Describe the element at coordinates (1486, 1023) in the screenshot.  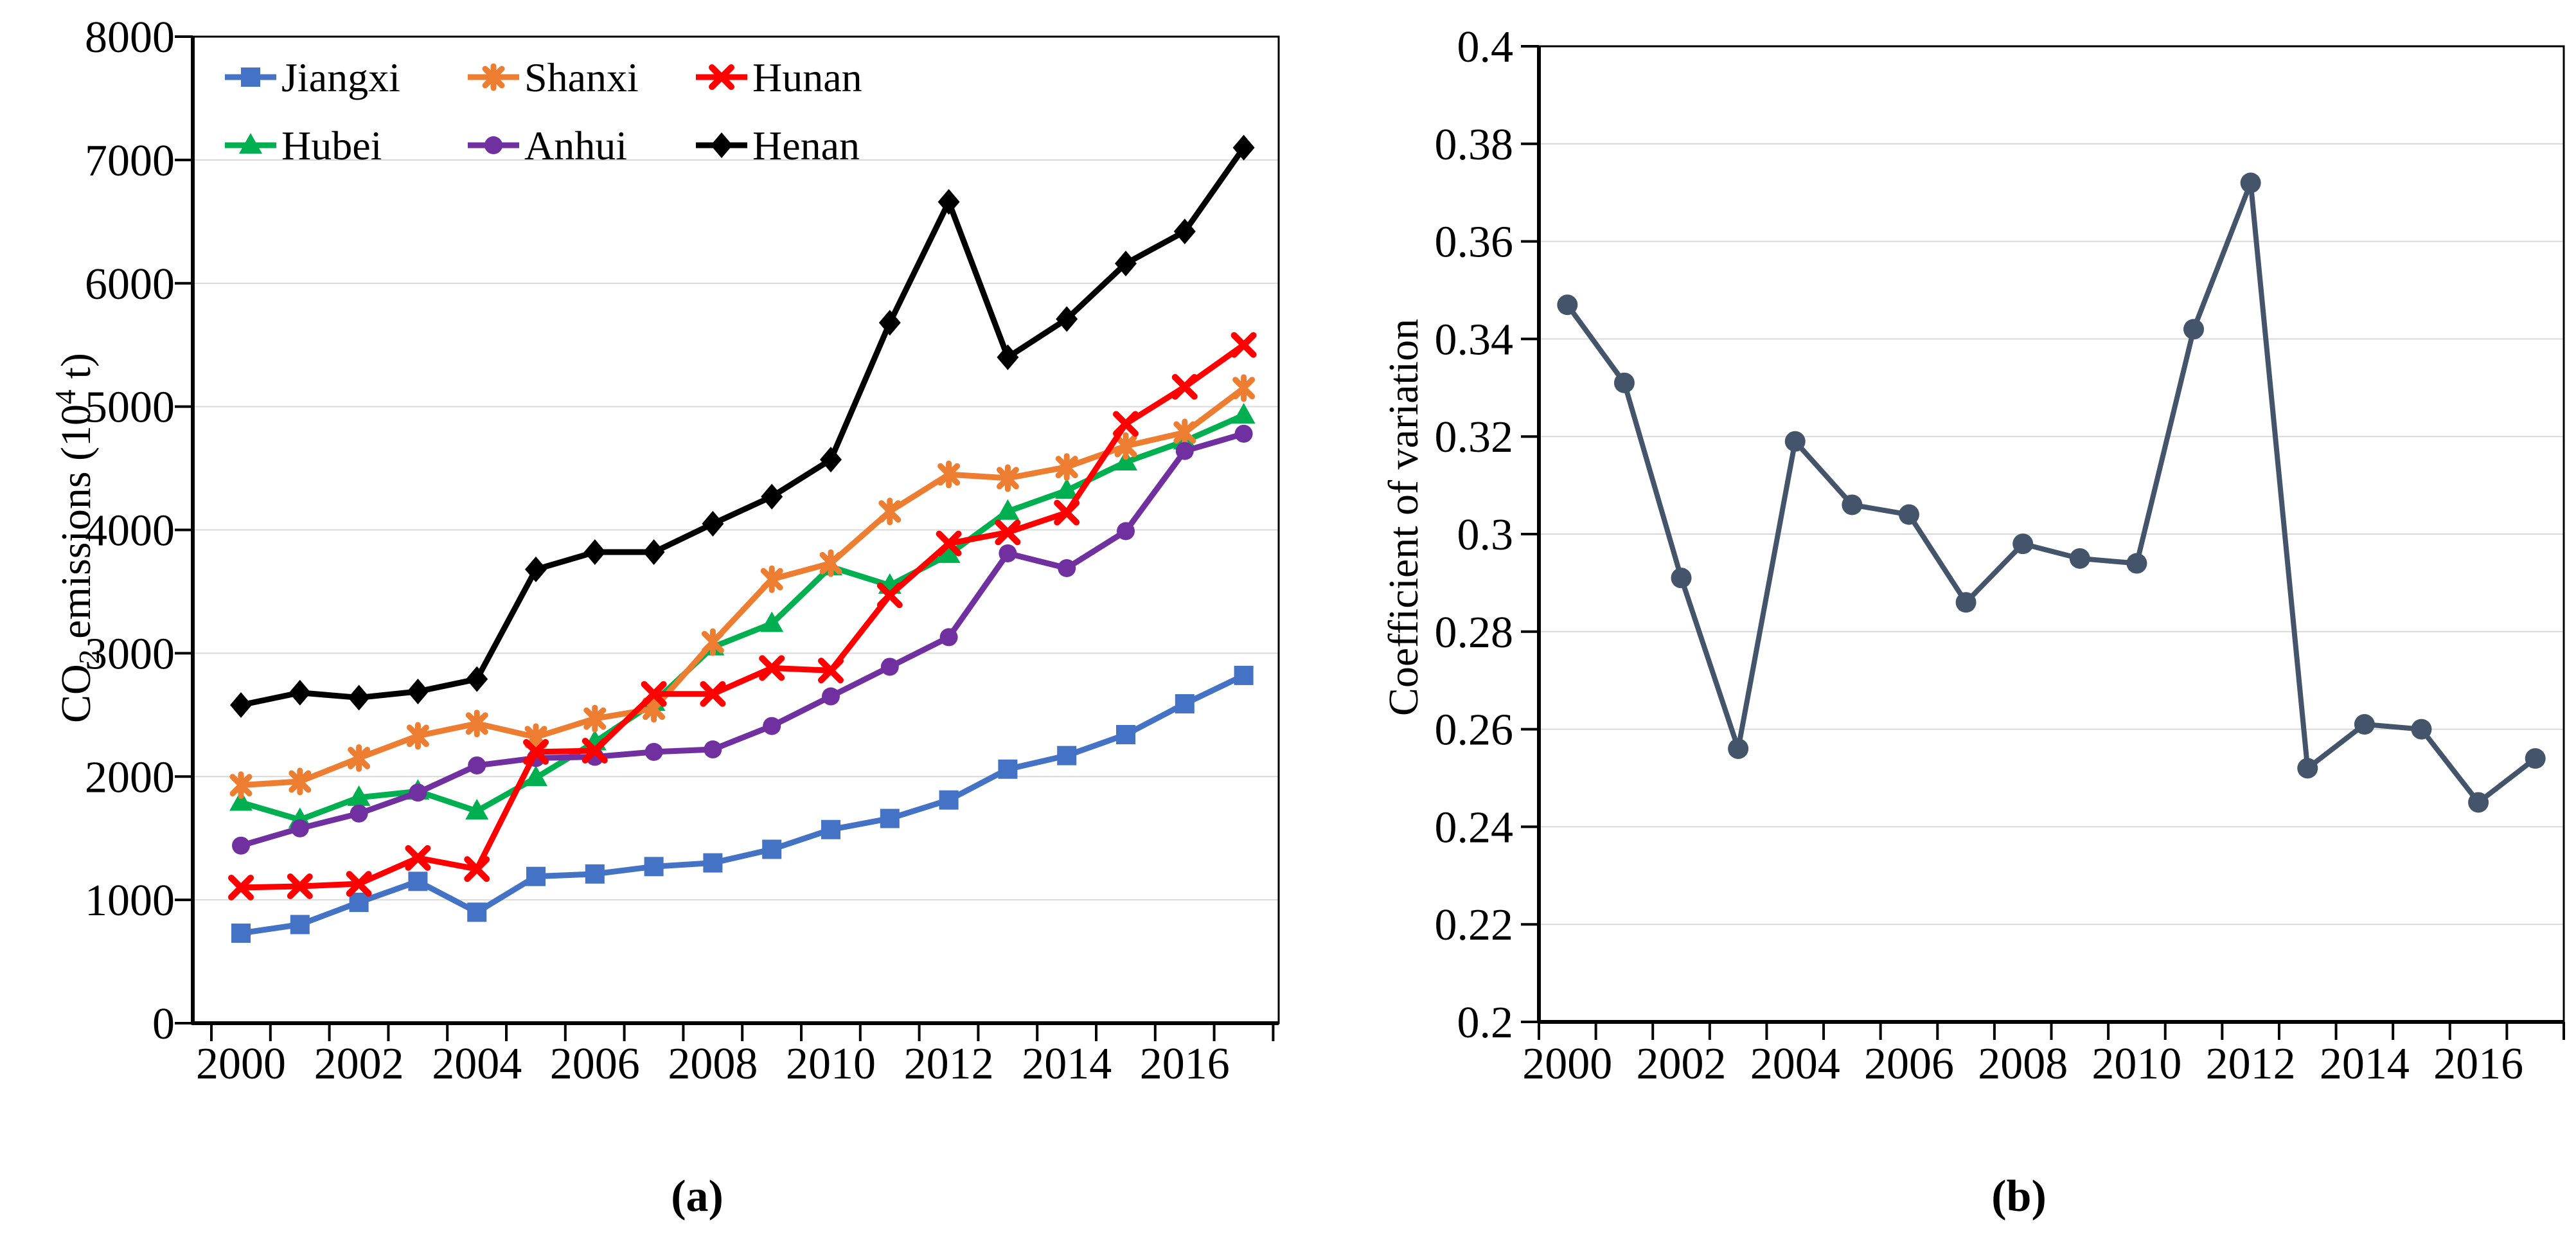
I see `y-tick-label: 0.2` at that location.